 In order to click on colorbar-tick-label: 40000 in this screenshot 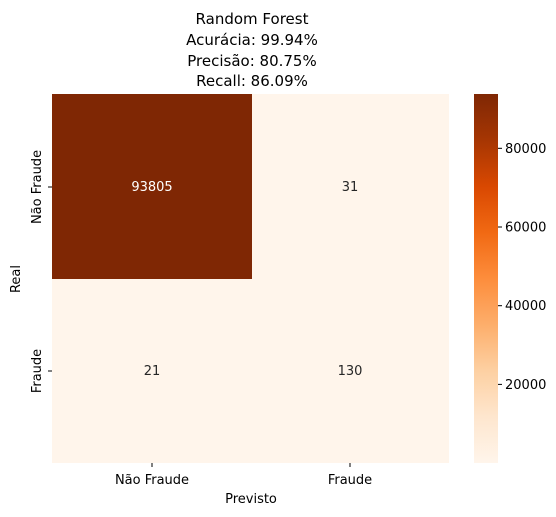, I will do `click(525, 306)`.